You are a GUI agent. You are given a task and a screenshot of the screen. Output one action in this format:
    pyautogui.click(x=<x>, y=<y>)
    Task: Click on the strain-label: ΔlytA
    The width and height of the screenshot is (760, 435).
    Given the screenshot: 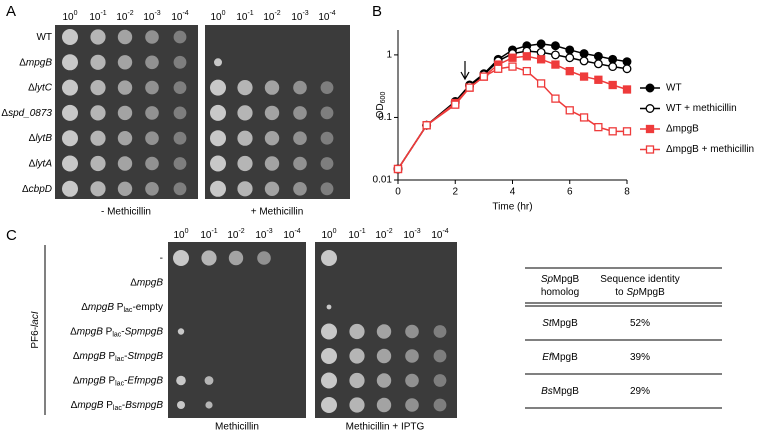 What is the action you would take?
    pyautogui.click(x=41, y=163)
    